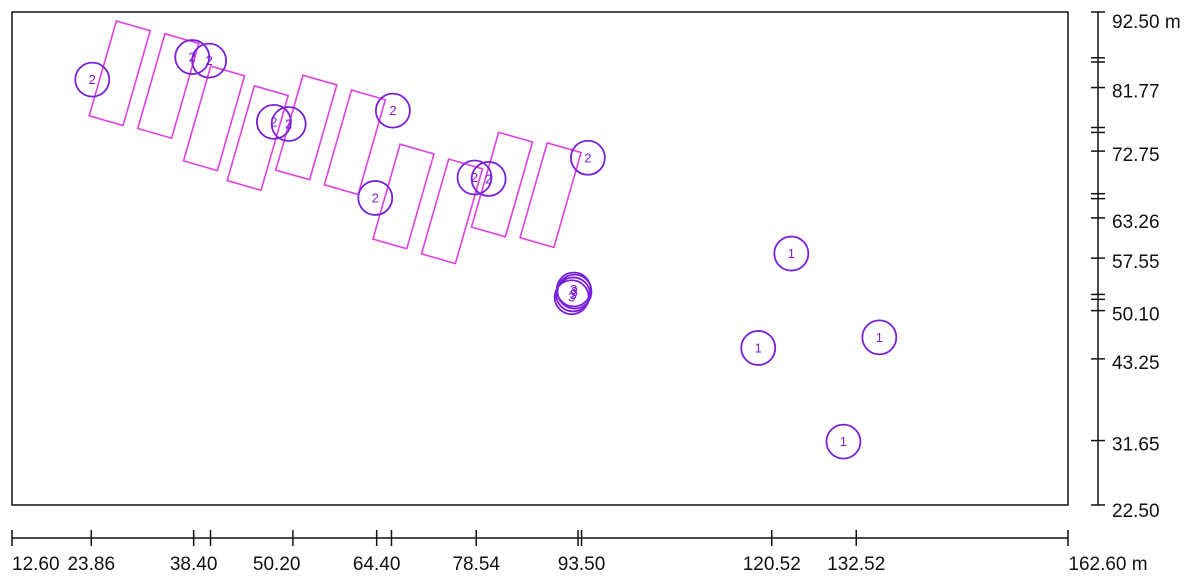 The width and height of the screenshot is (1204, 576). What do you see at coordinates (1136, 511) in the screenshot?
I see `y-tick-label: 22.50` at bounding box center [1136, 511].